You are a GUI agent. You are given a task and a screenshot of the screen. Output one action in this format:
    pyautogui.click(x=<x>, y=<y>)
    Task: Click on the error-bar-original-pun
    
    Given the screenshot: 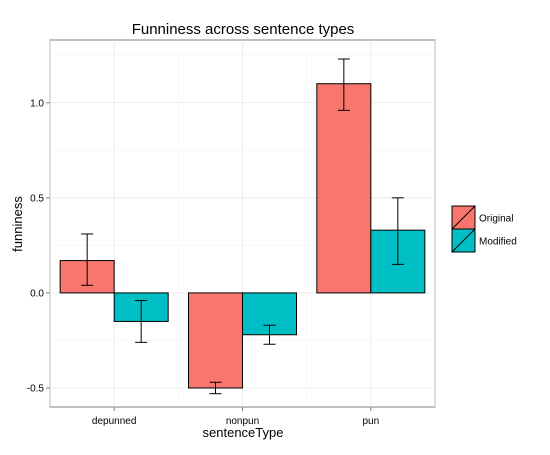 What is the action you would take?
    pyautogui.click(x=343, y=84)
    